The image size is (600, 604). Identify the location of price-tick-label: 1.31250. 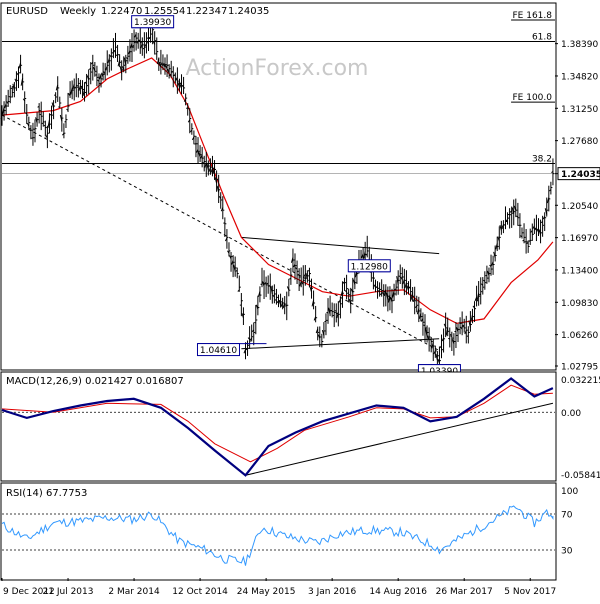
(579, 110).